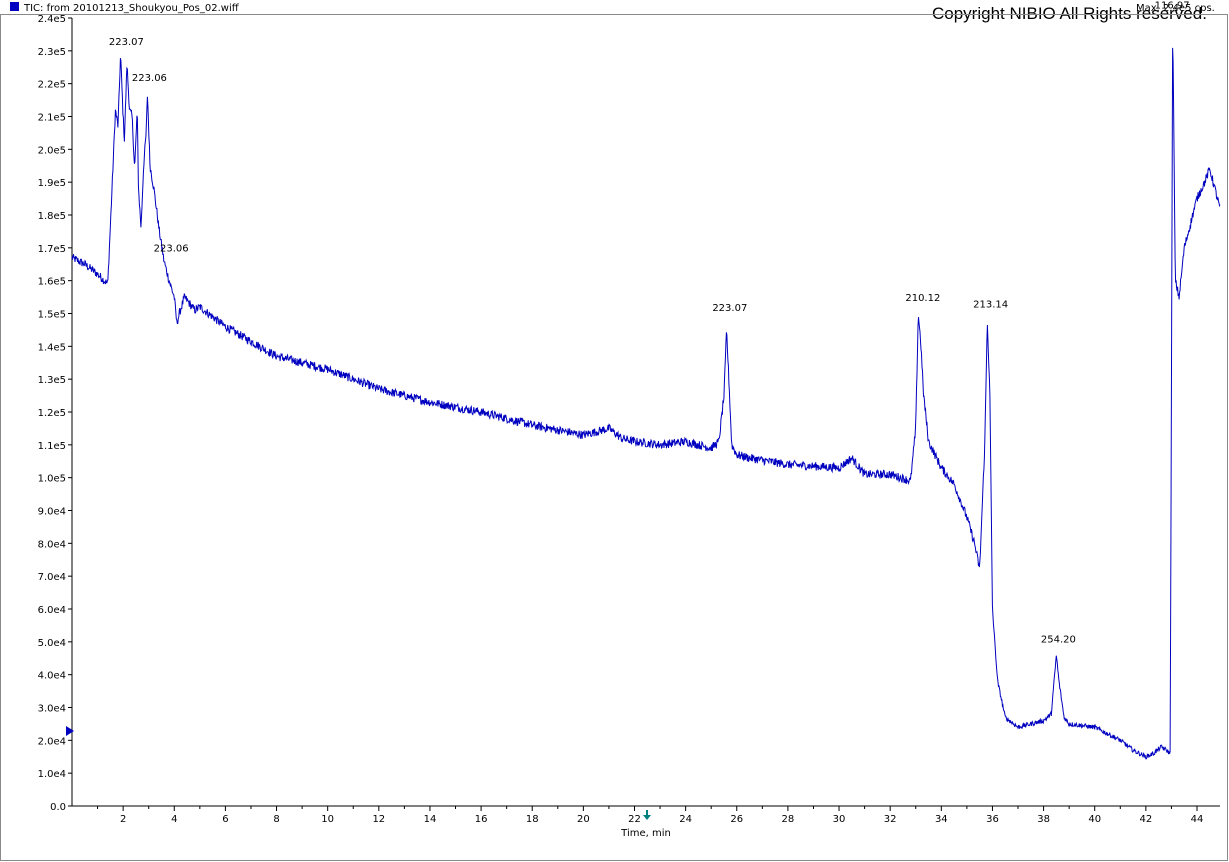  Describe the element at coordinates (131, 8) in the screenshot. I see `chart-title: TIC: from 20101213_Shoukyou_Pos_02.wiff` at that location.